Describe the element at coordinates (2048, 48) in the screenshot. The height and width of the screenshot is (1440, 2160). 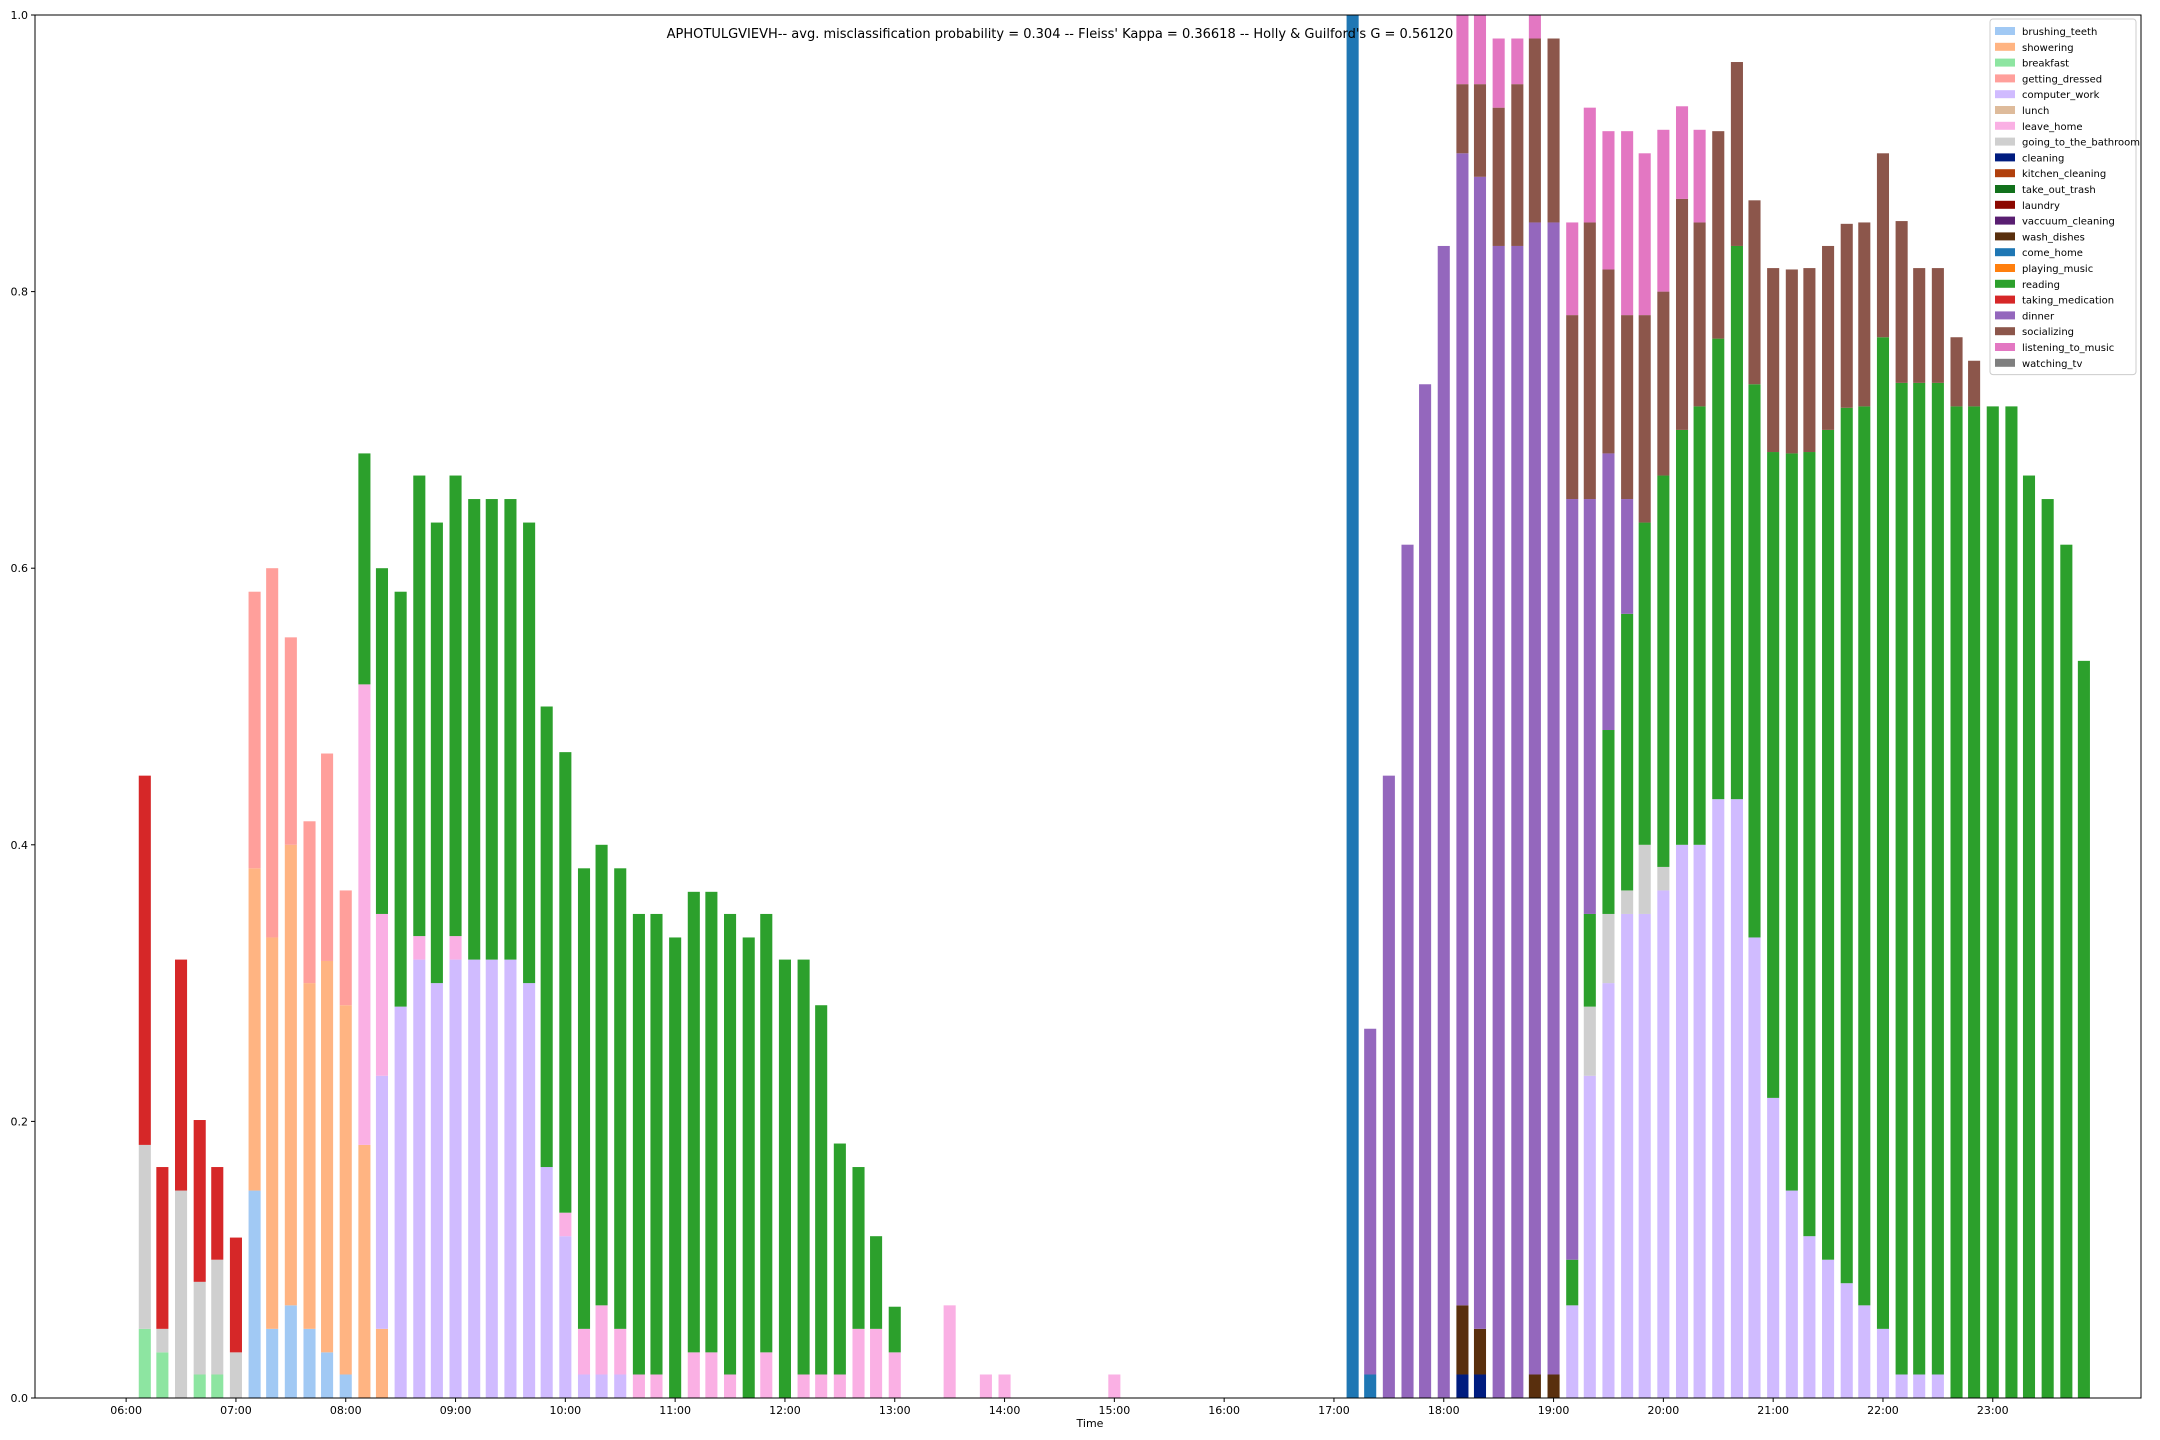
I see `legend-label: showering` at that location.